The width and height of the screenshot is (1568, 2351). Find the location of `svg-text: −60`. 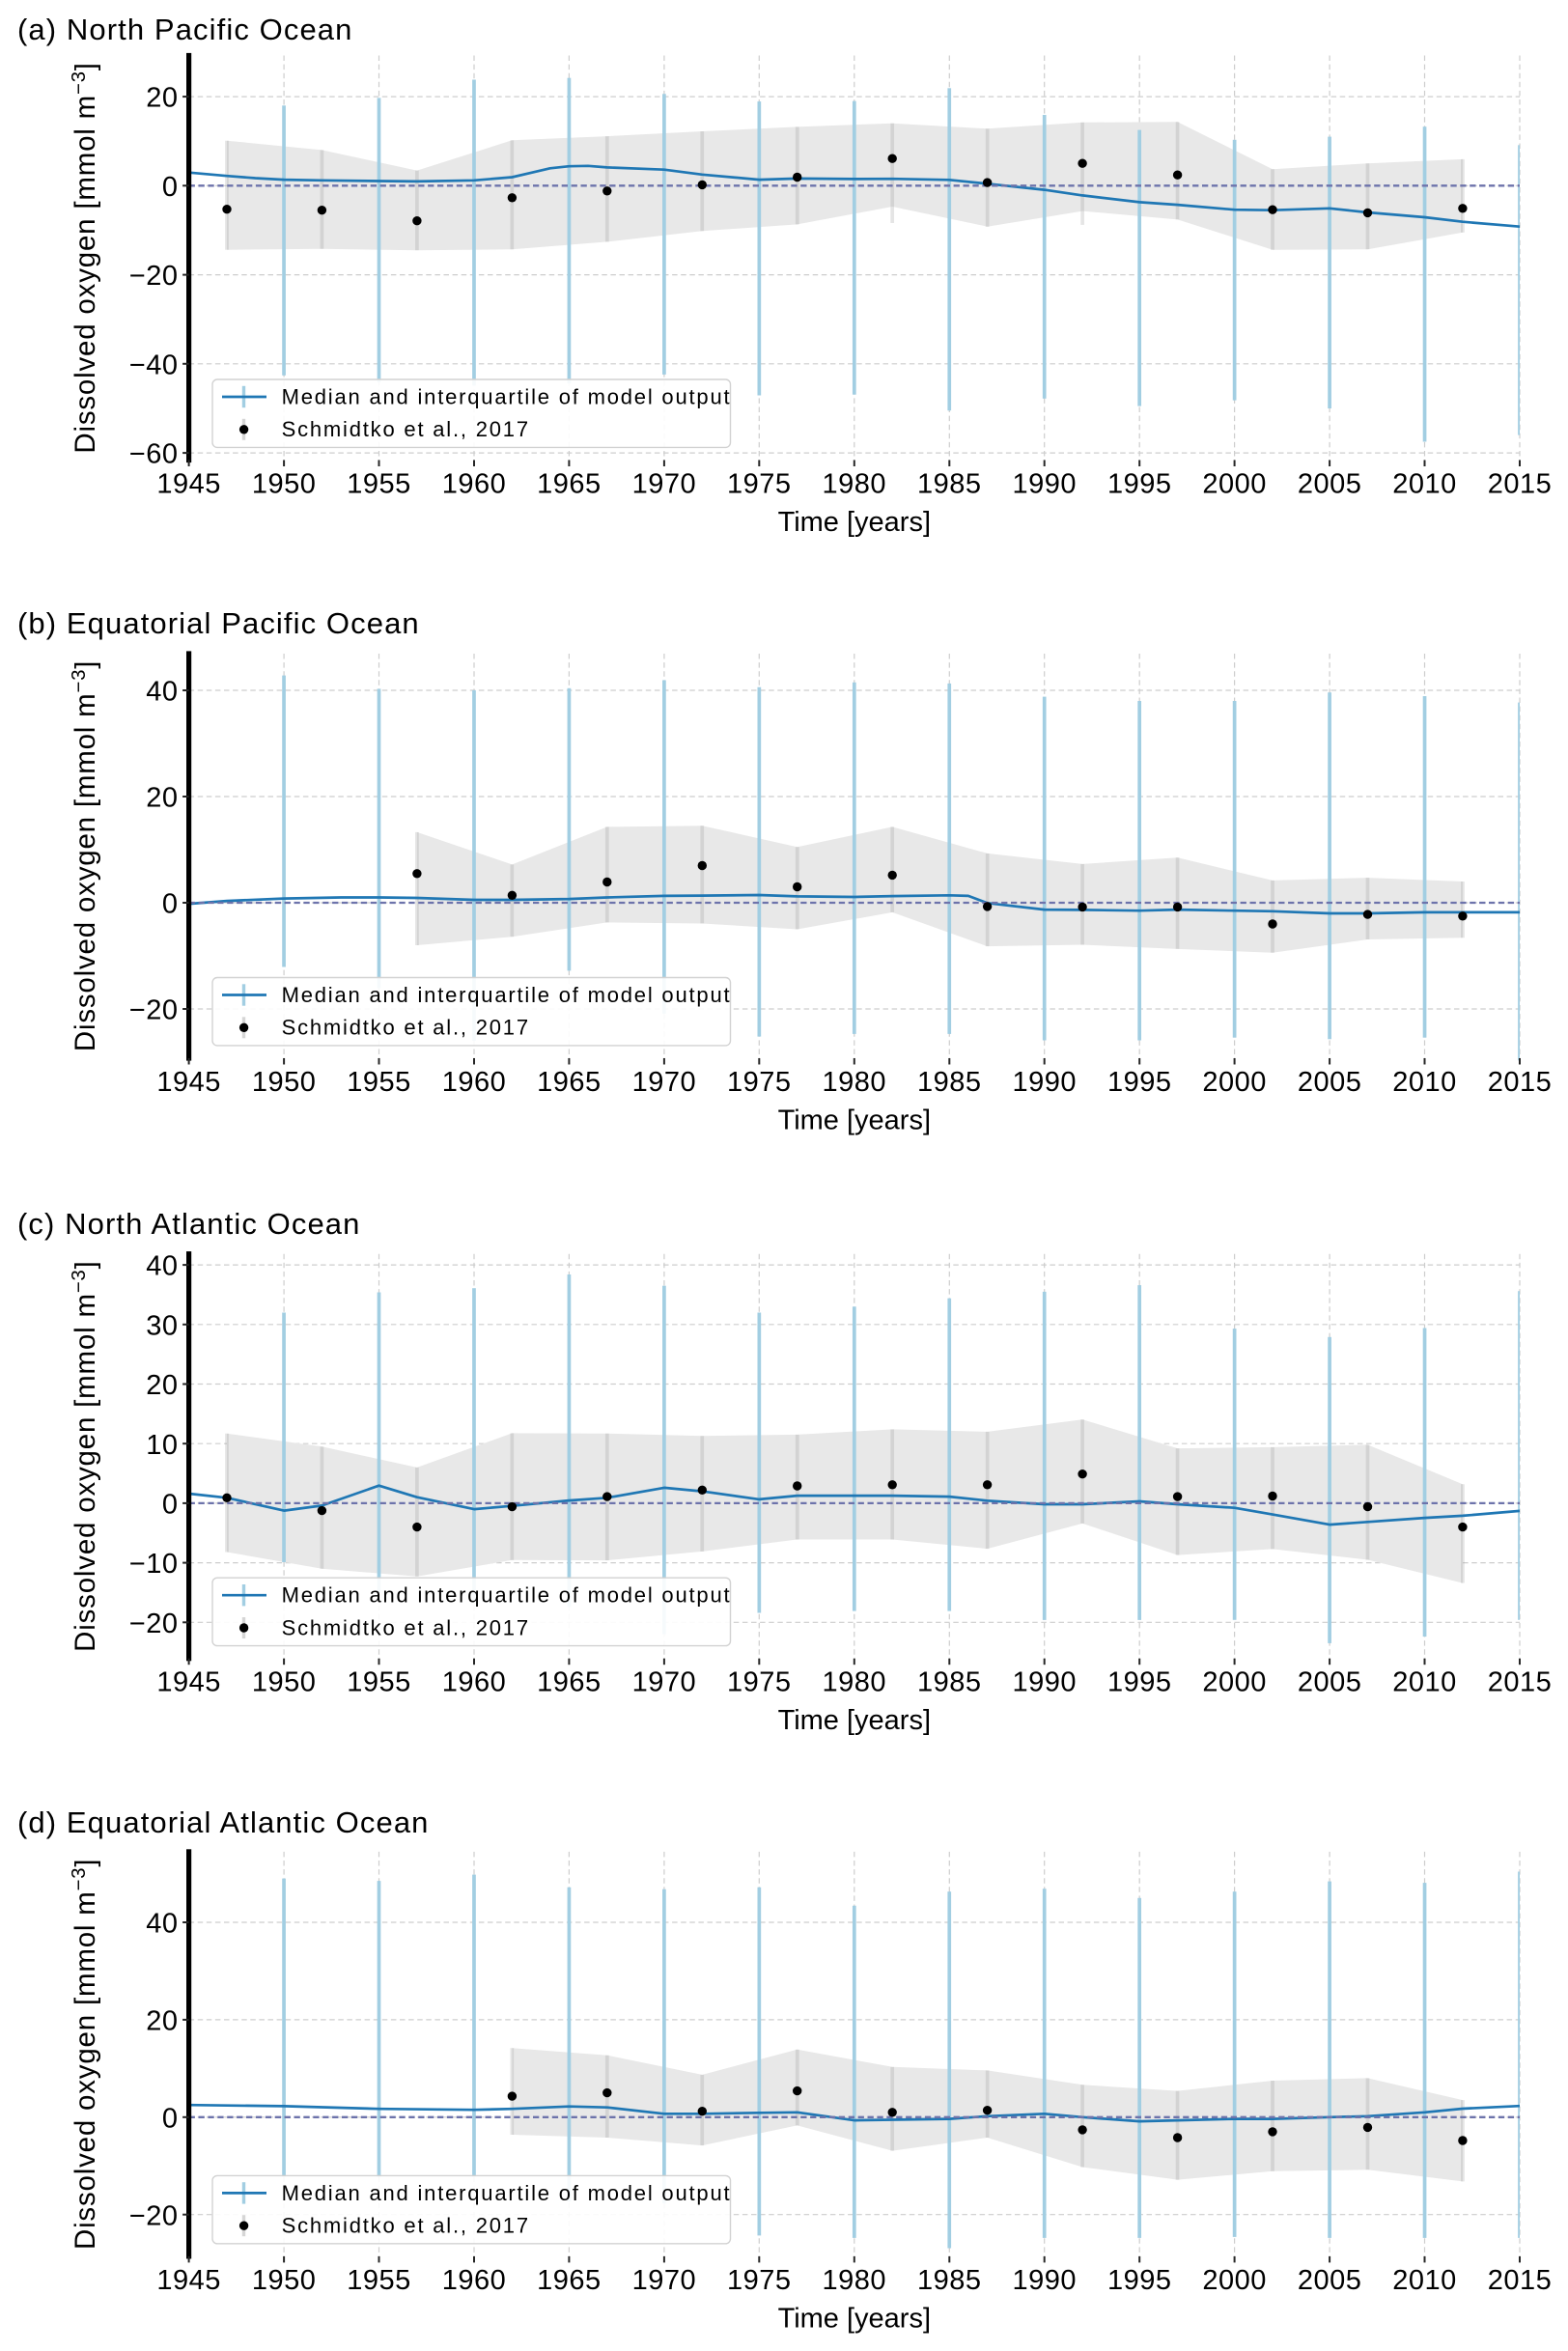

svg-text: −60 is located at coordinates (154, 454).